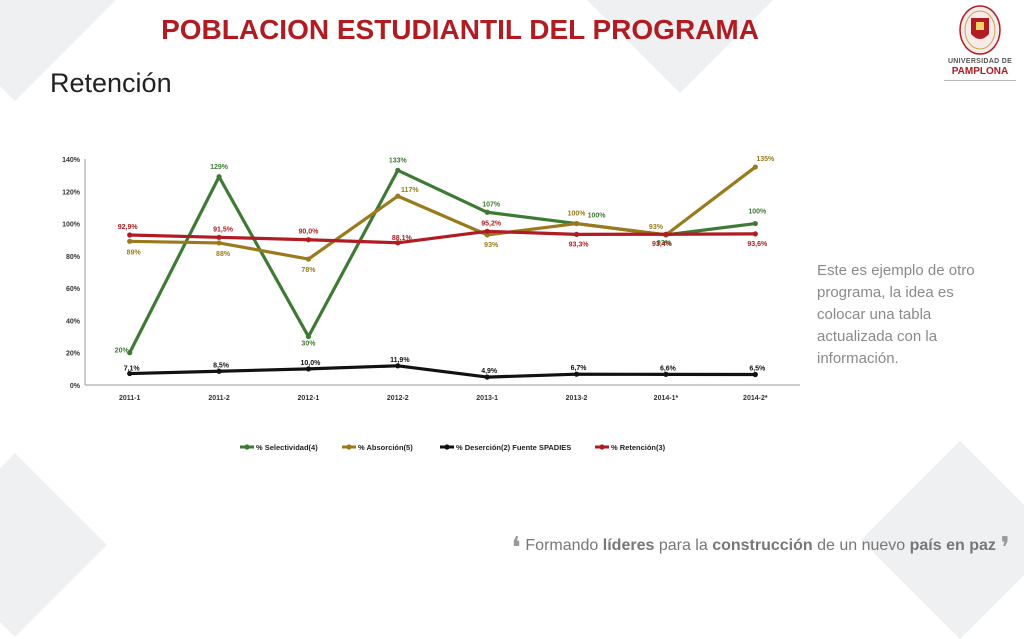  Describe the element at coordinates (128, 227) in the screenshot. I see `data-label: 92,9%` at that location.